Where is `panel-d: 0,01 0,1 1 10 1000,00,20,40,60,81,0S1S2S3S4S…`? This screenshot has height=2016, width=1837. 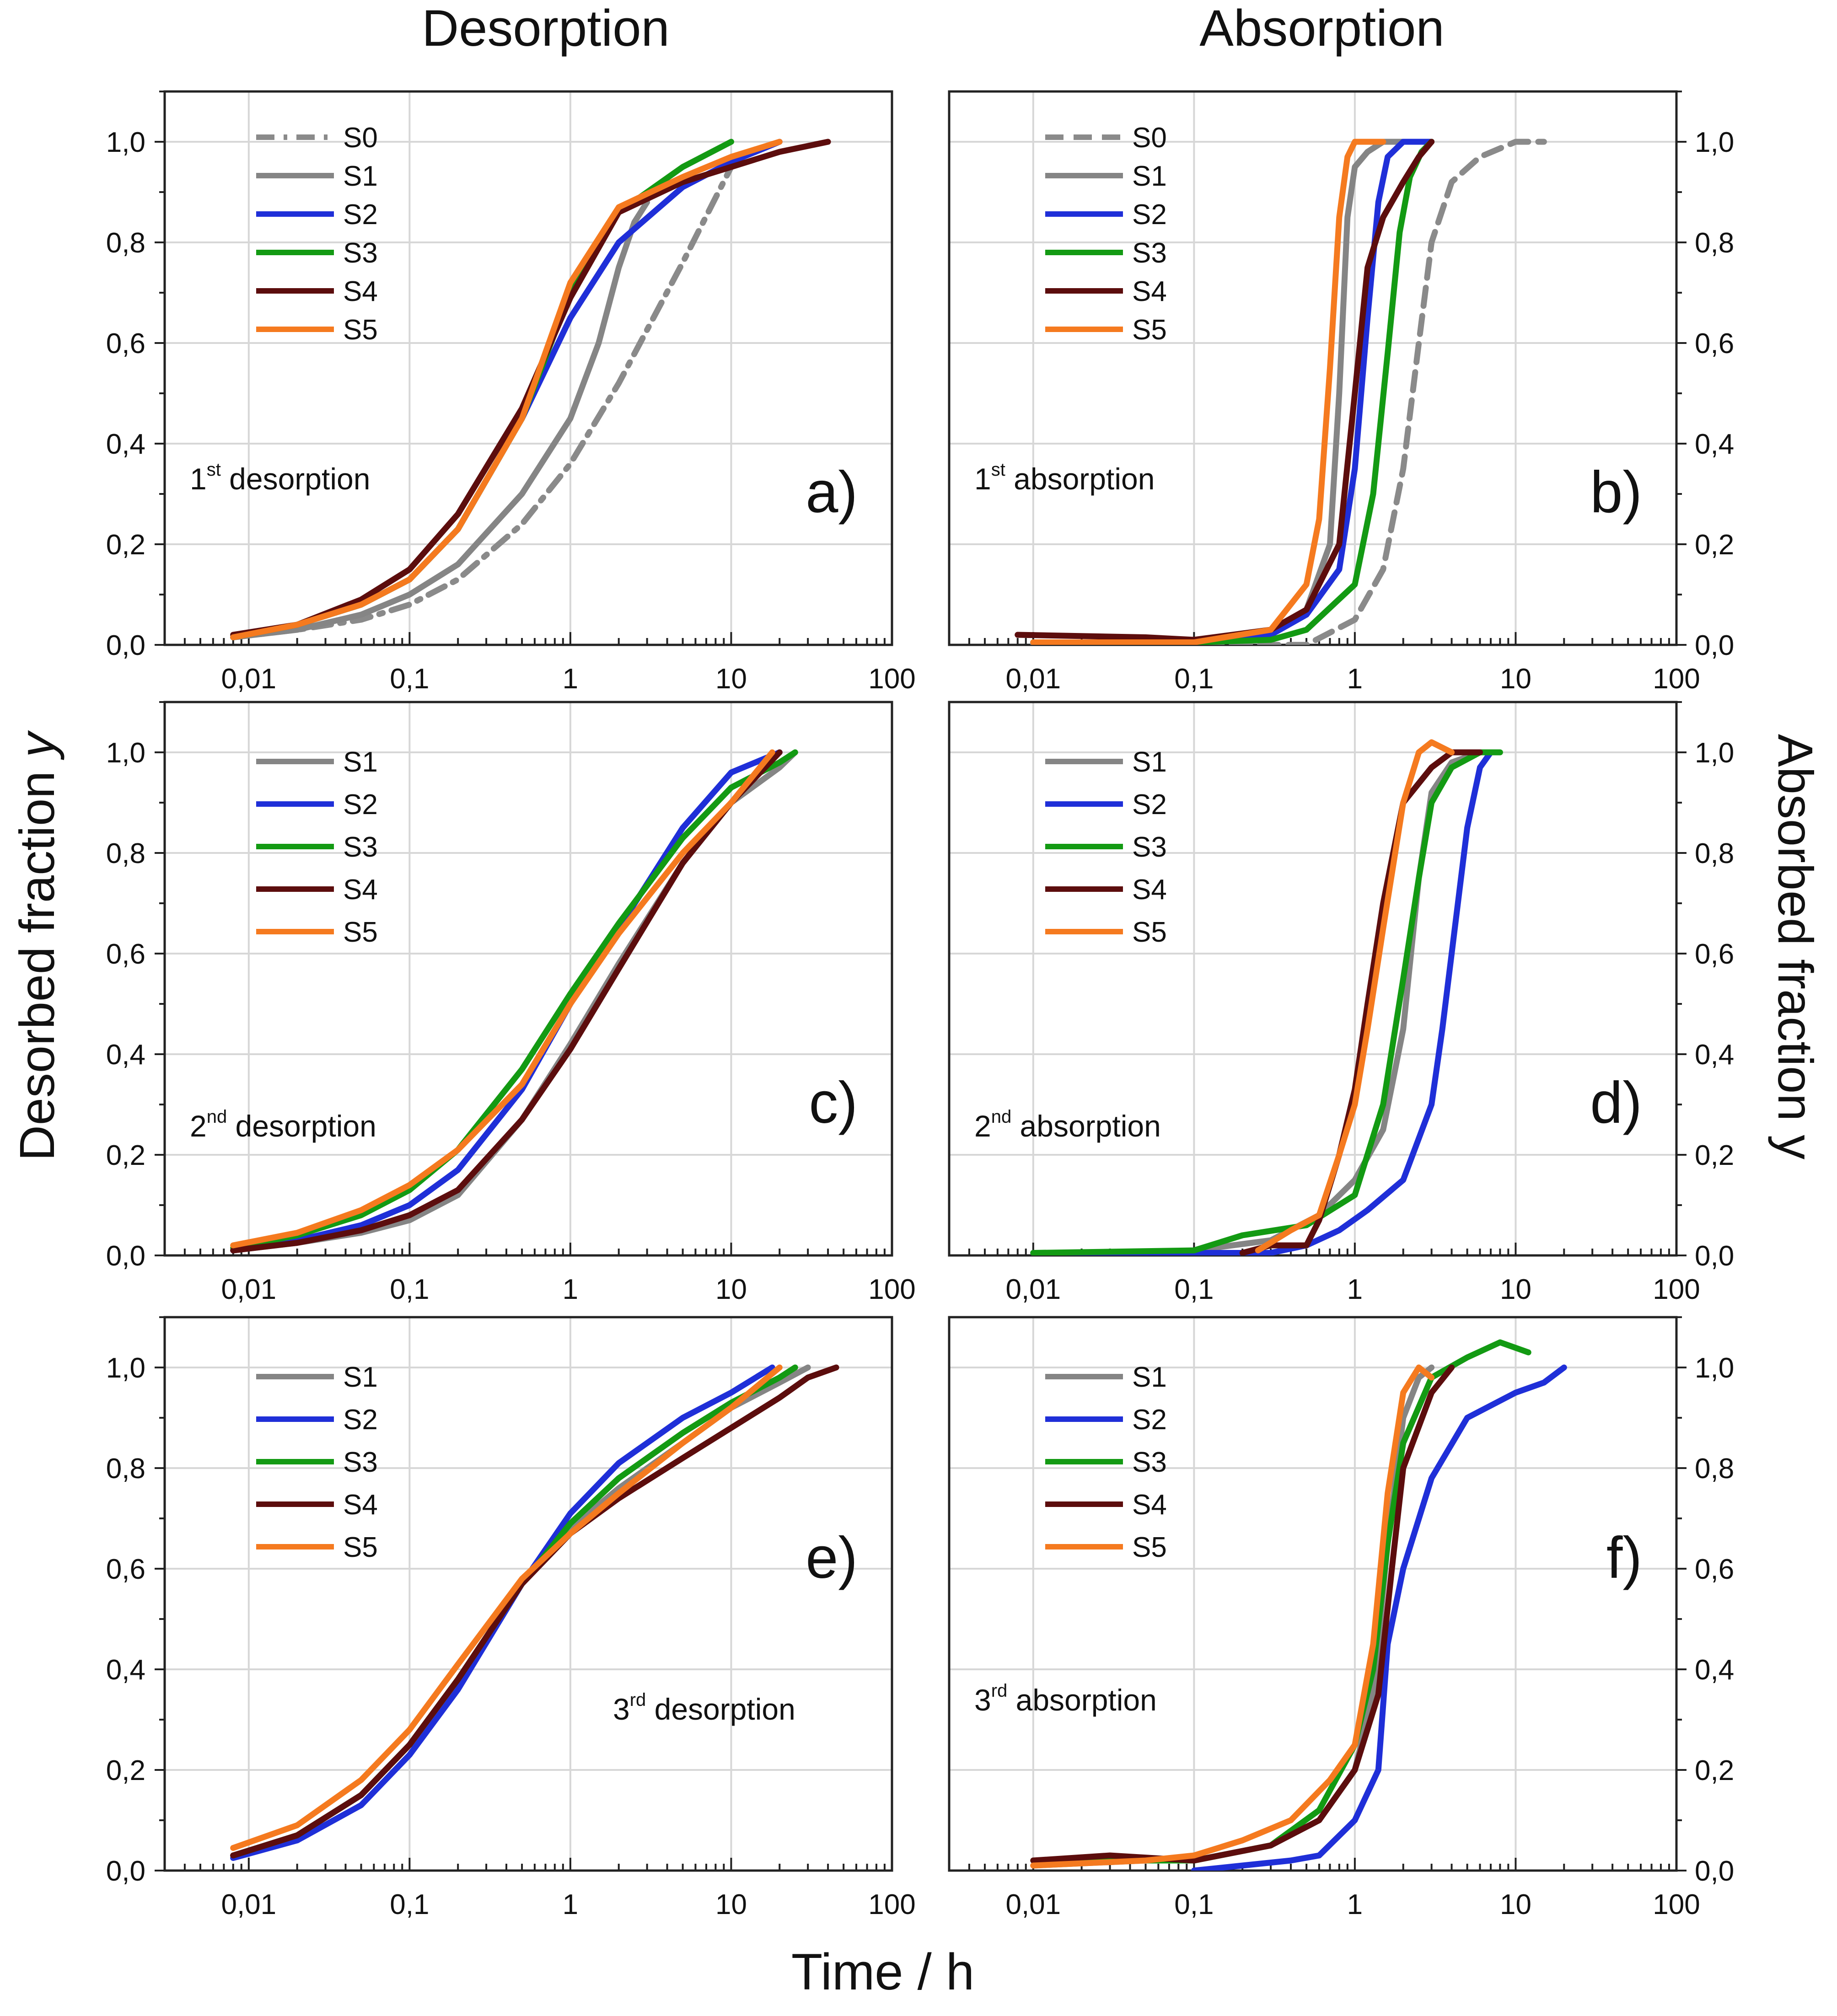 panel-d: 0,01 0,1 1 10 1000,00,20,40,60,81,0S1S2S3S4S… is located at coordinates (1341, 1003).